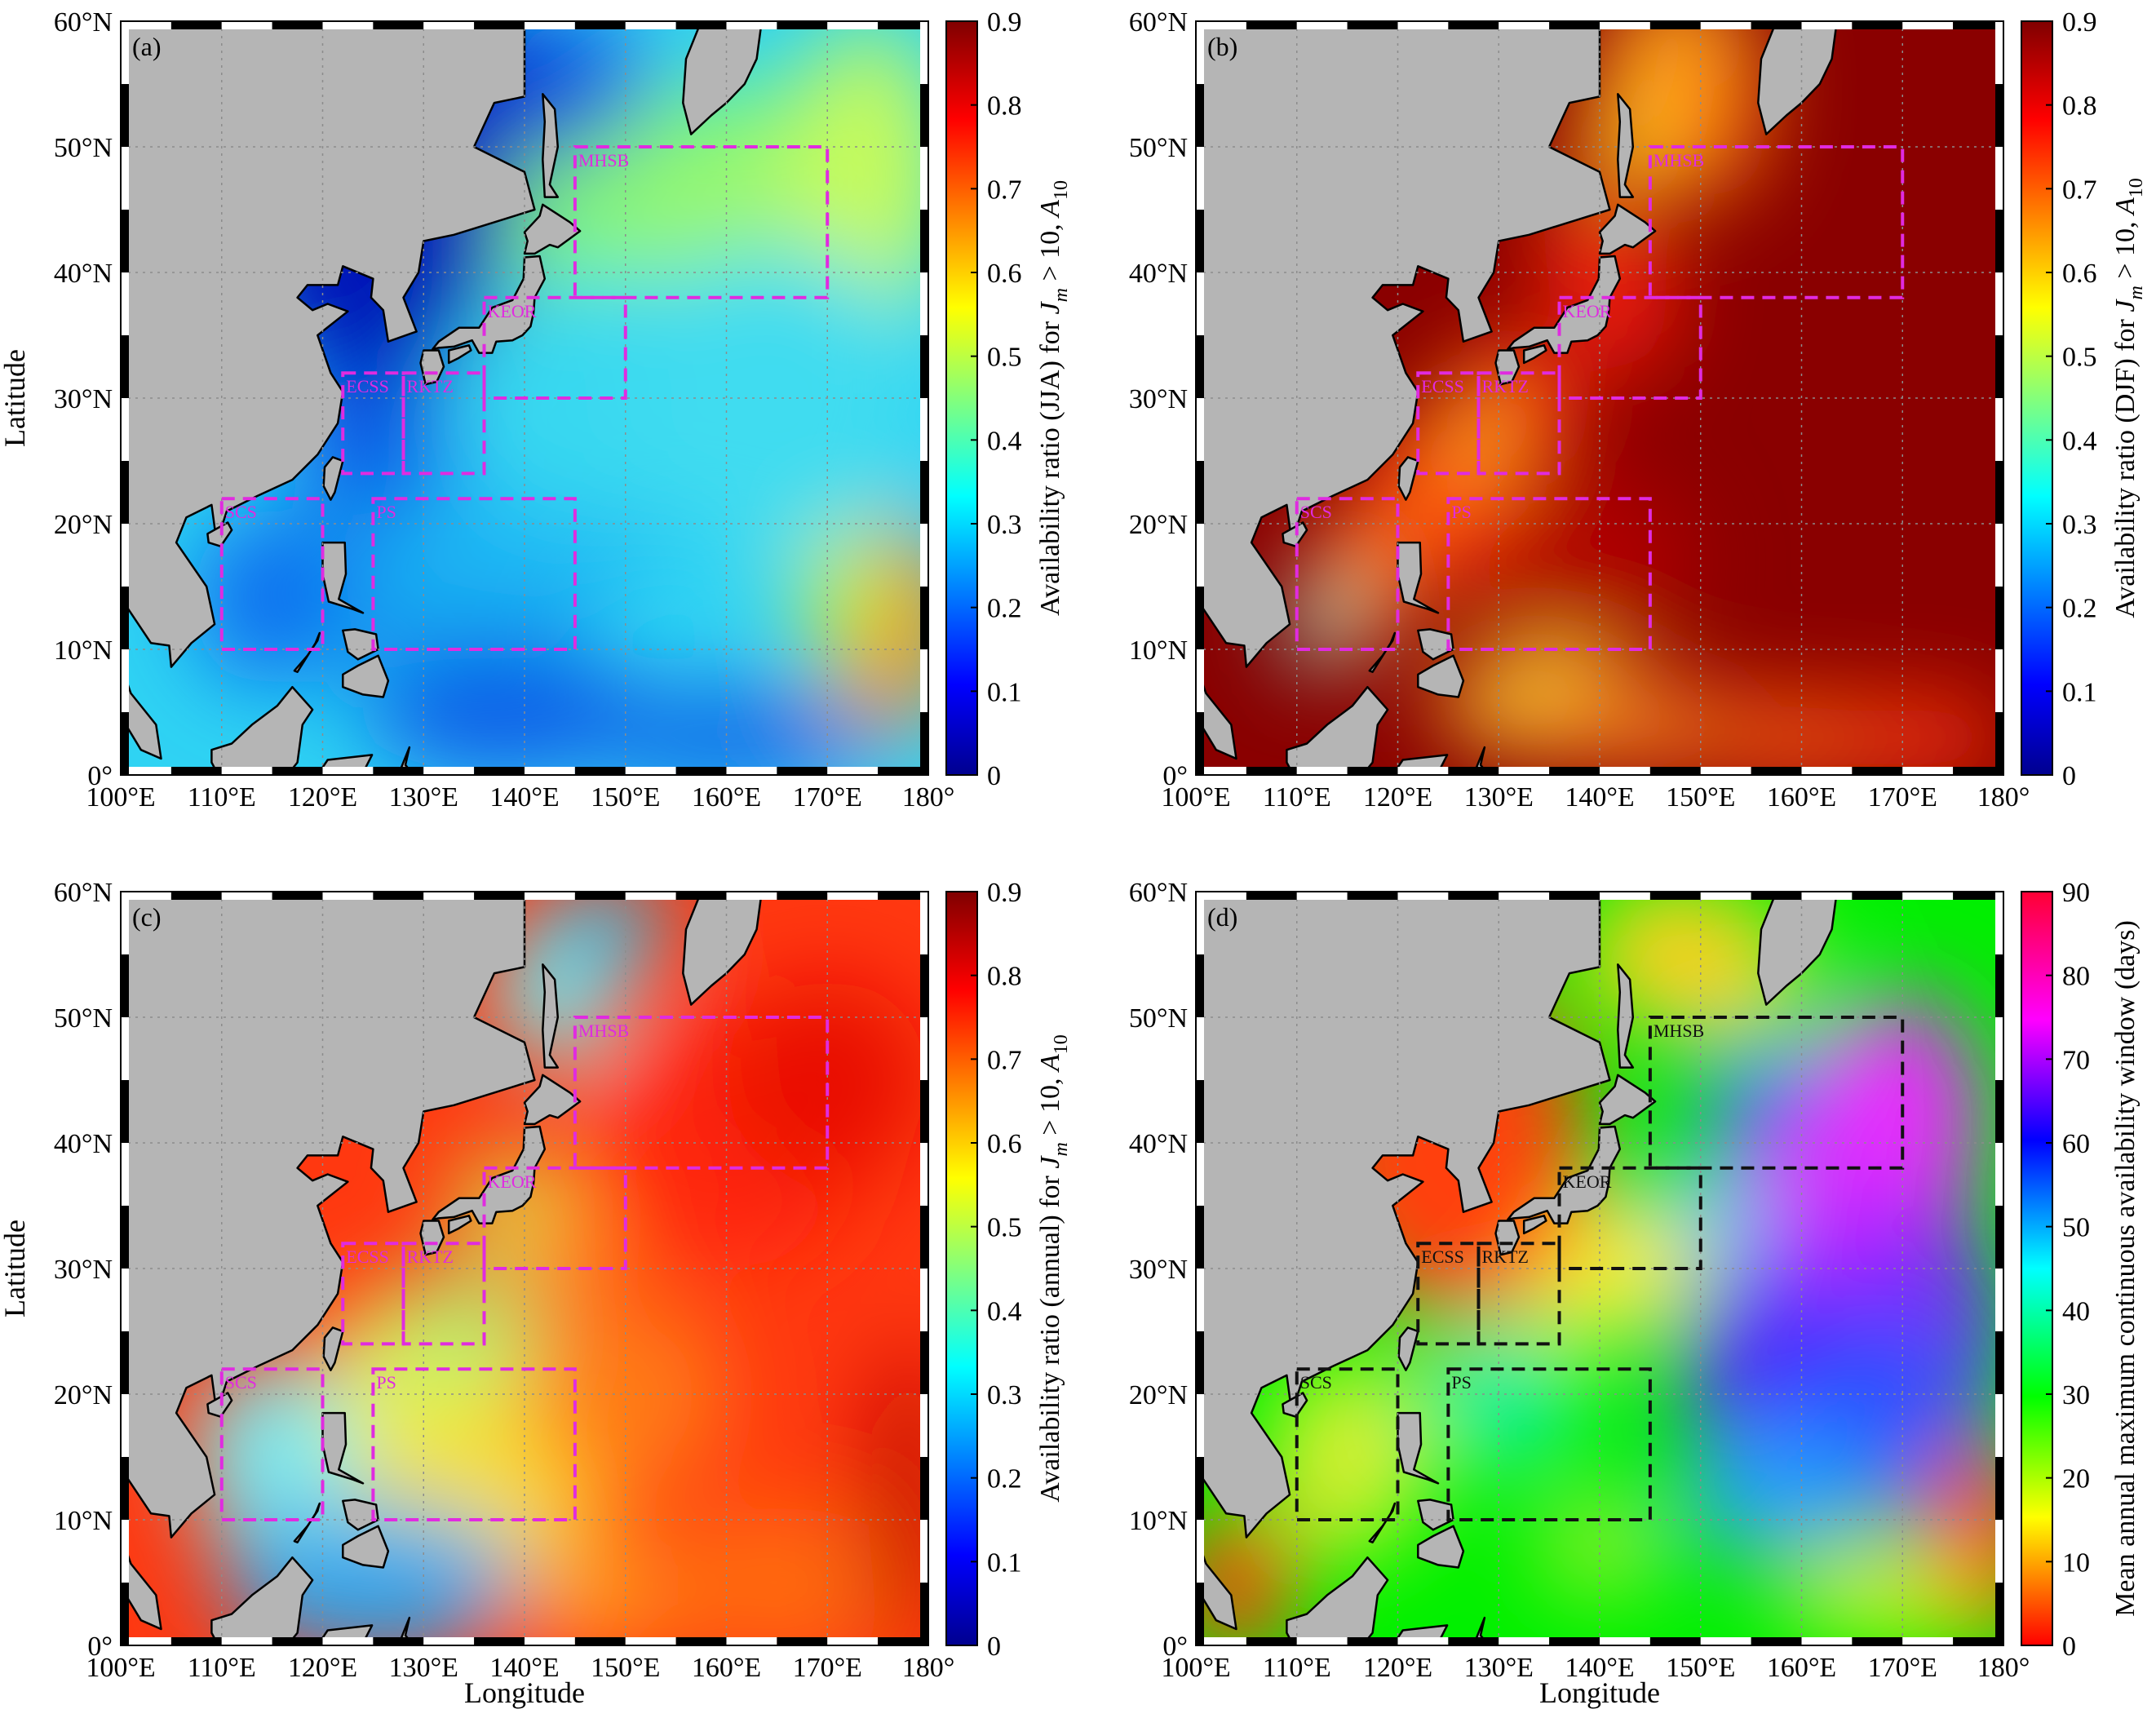 Image resolution: width=2156 pixels, height=1718 pixels. What do you see at coordinates (1442, 1256) in the screenshot?
I see `region-label-ecss: ECSS` at bounding box center [1442, 1256].